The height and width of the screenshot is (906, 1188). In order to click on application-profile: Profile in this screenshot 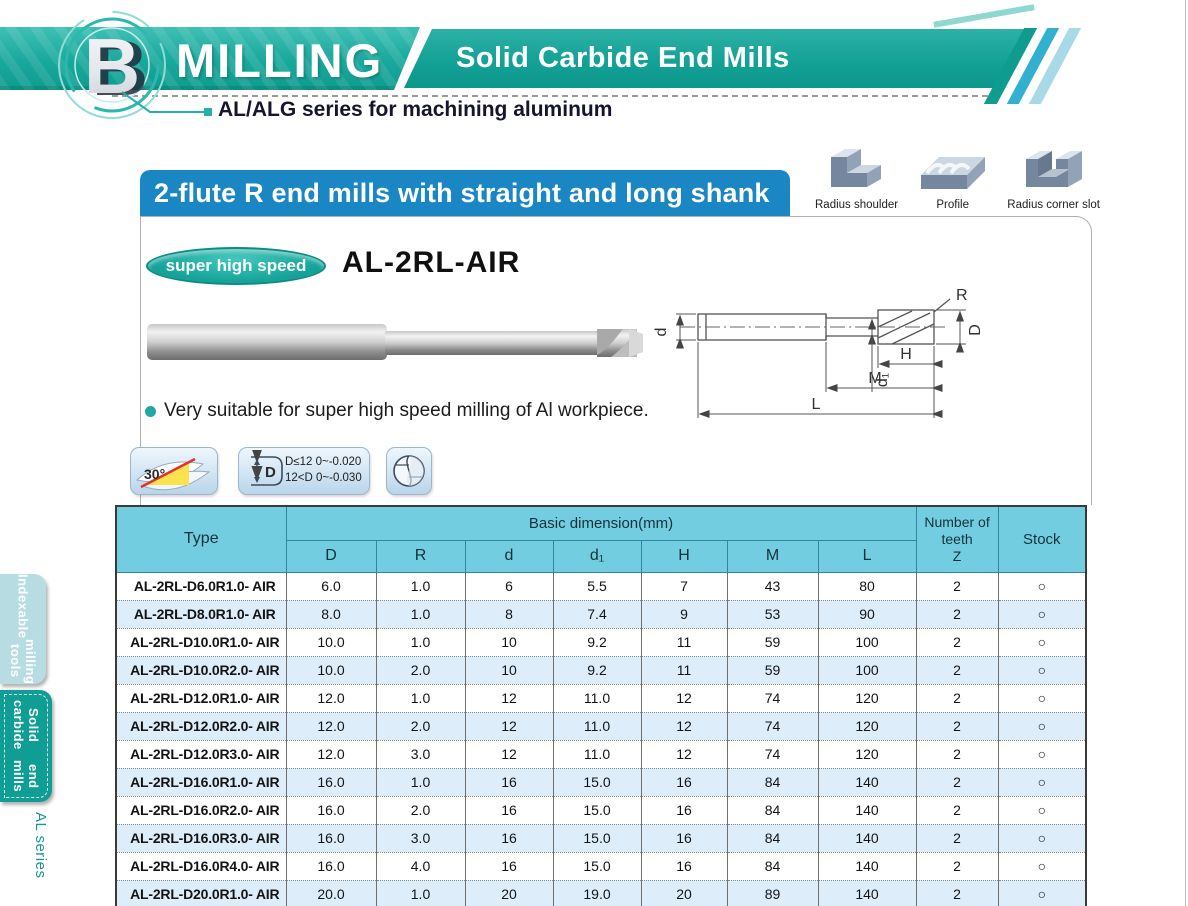, I will do `click(953, 177)`.